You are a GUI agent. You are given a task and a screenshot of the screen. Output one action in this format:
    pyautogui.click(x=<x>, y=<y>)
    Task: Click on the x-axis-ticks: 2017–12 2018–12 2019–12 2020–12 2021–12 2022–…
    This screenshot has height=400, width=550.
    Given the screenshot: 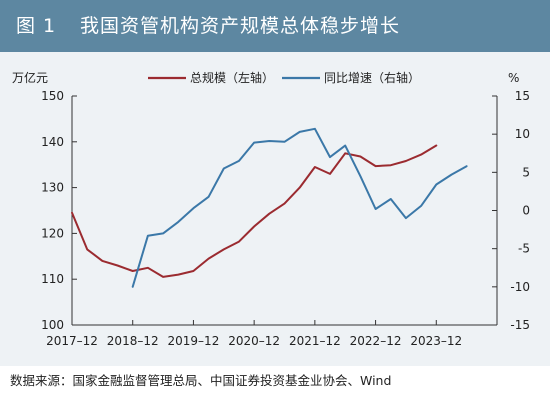 What is the action you would take?
    pyautogui.click(x=254, y=334)
    